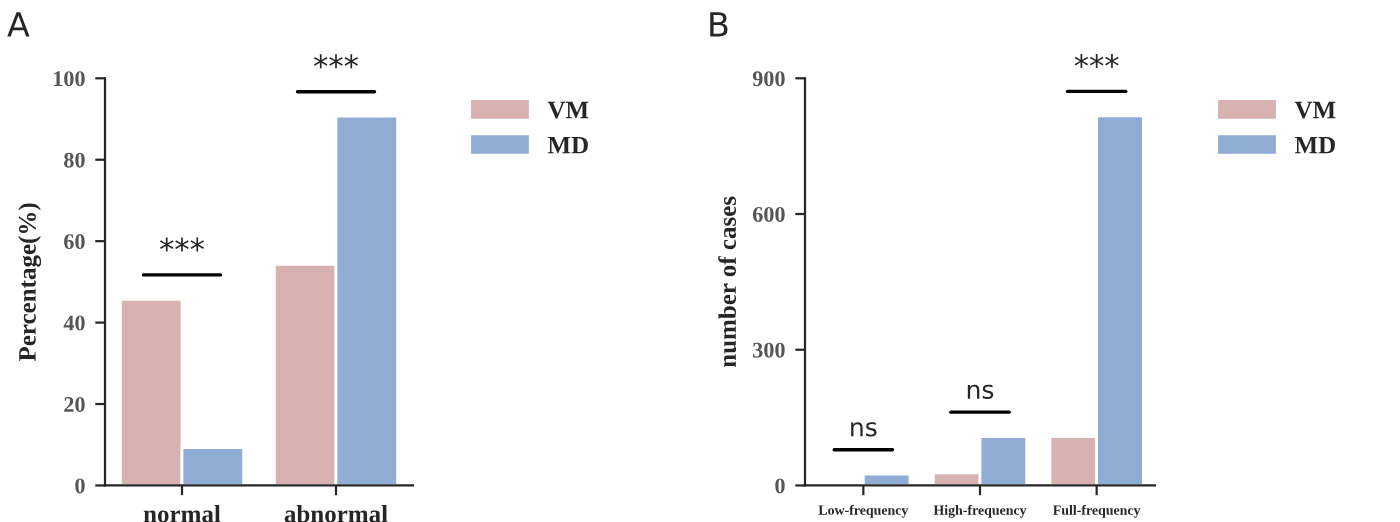 The image size is (1400, 522). I want to click on y-tick-label: 80, so click(74, 160).